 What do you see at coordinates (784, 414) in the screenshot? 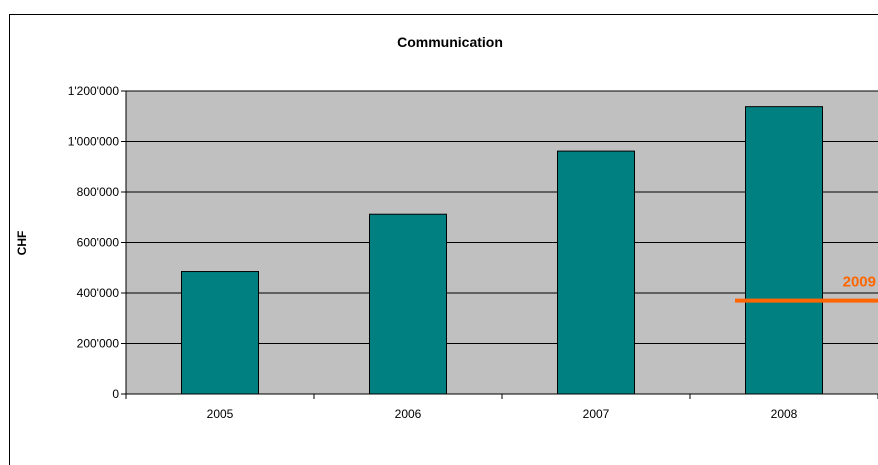
I see `x-tick-label: 2008` at bounding box center [784, 414].